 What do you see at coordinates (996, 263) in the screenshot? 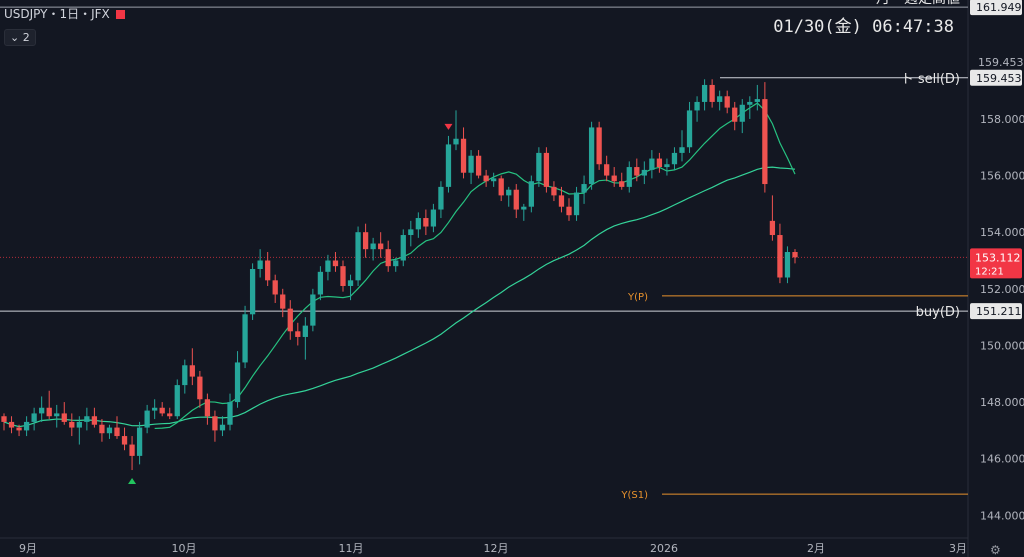
I see `current-price-tag-bg` at bounding box center [996, 263].